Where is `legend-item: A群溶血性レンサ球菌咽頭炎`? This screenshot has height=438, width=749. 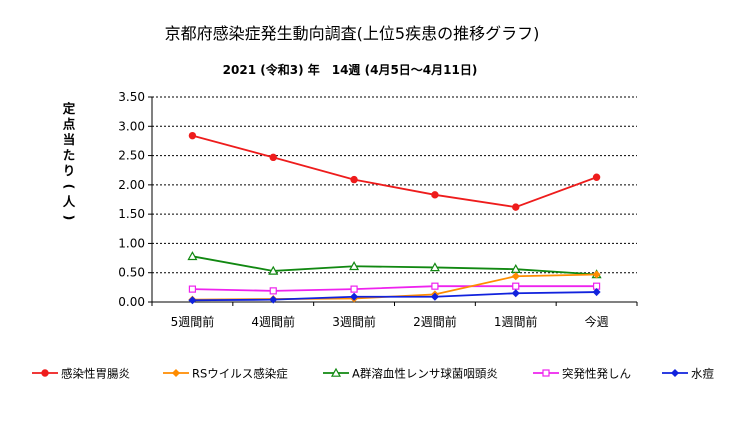 legend-item: A群溶血性レンサ球菌咽頭炎 is located at coordinates (410, 374).